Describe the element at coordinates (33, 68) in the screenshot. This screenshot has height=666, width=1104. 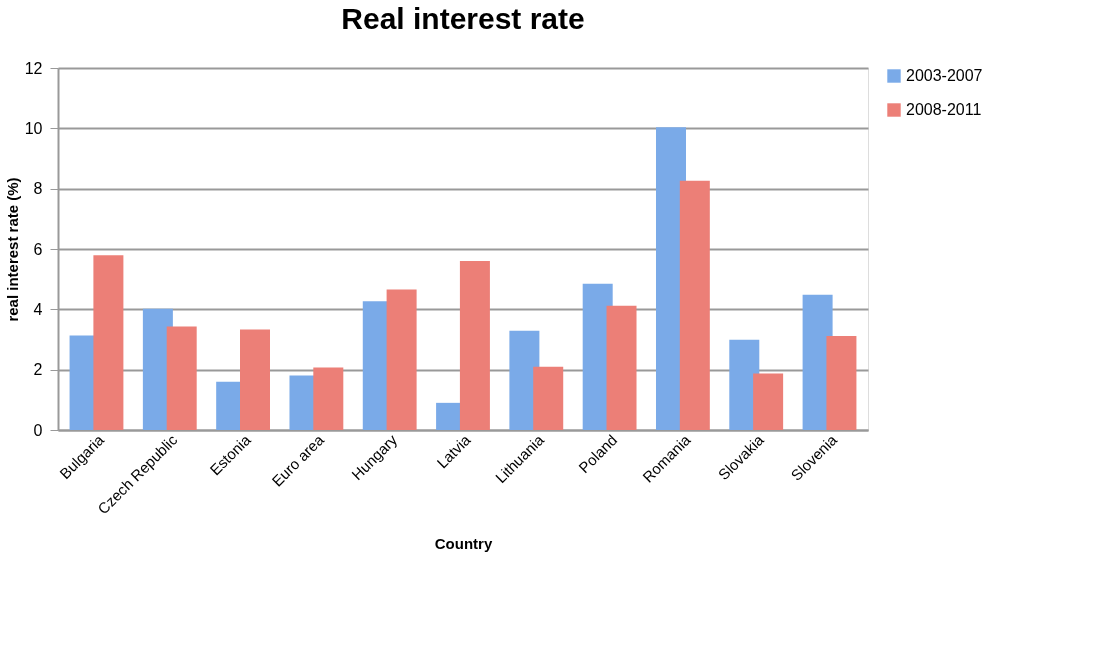
I see `y-tick-label: 12` at that location.